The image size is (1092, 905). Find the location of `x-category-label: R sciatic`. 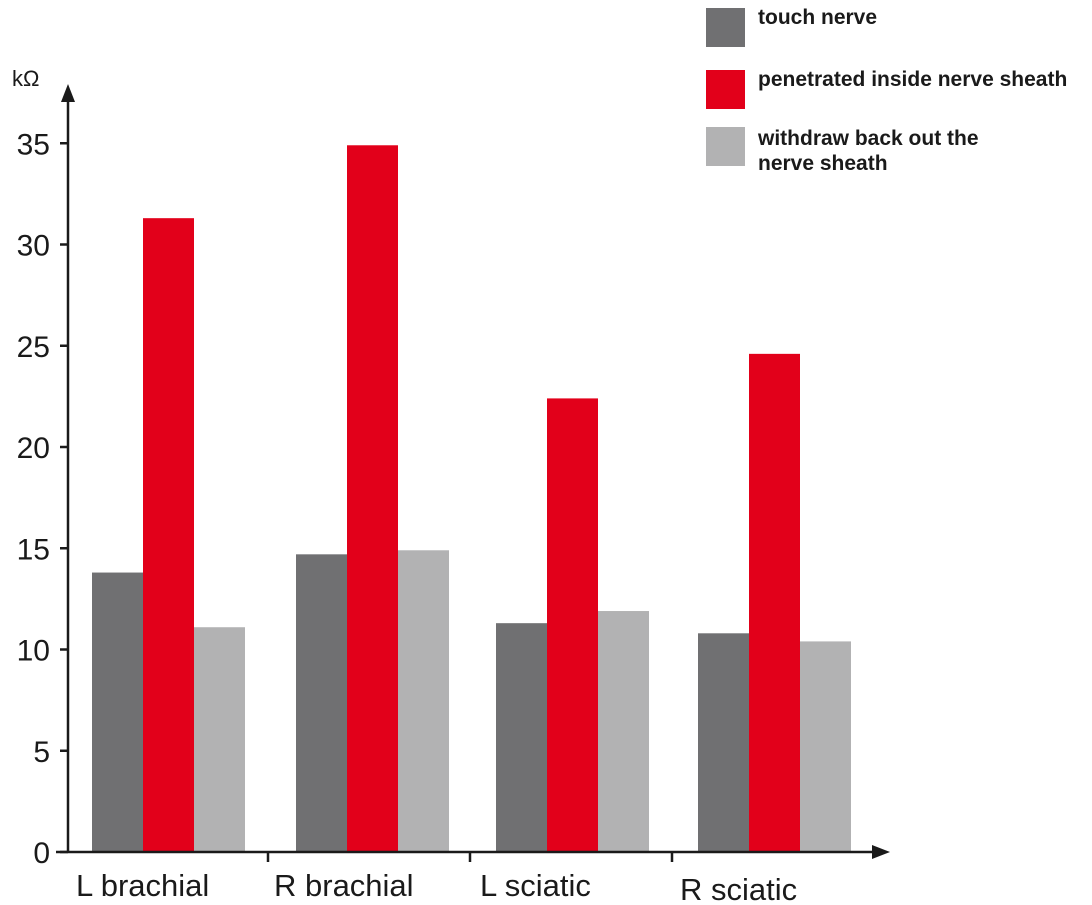

x-category-label: R sciatic is located at coordinates (738, 888).